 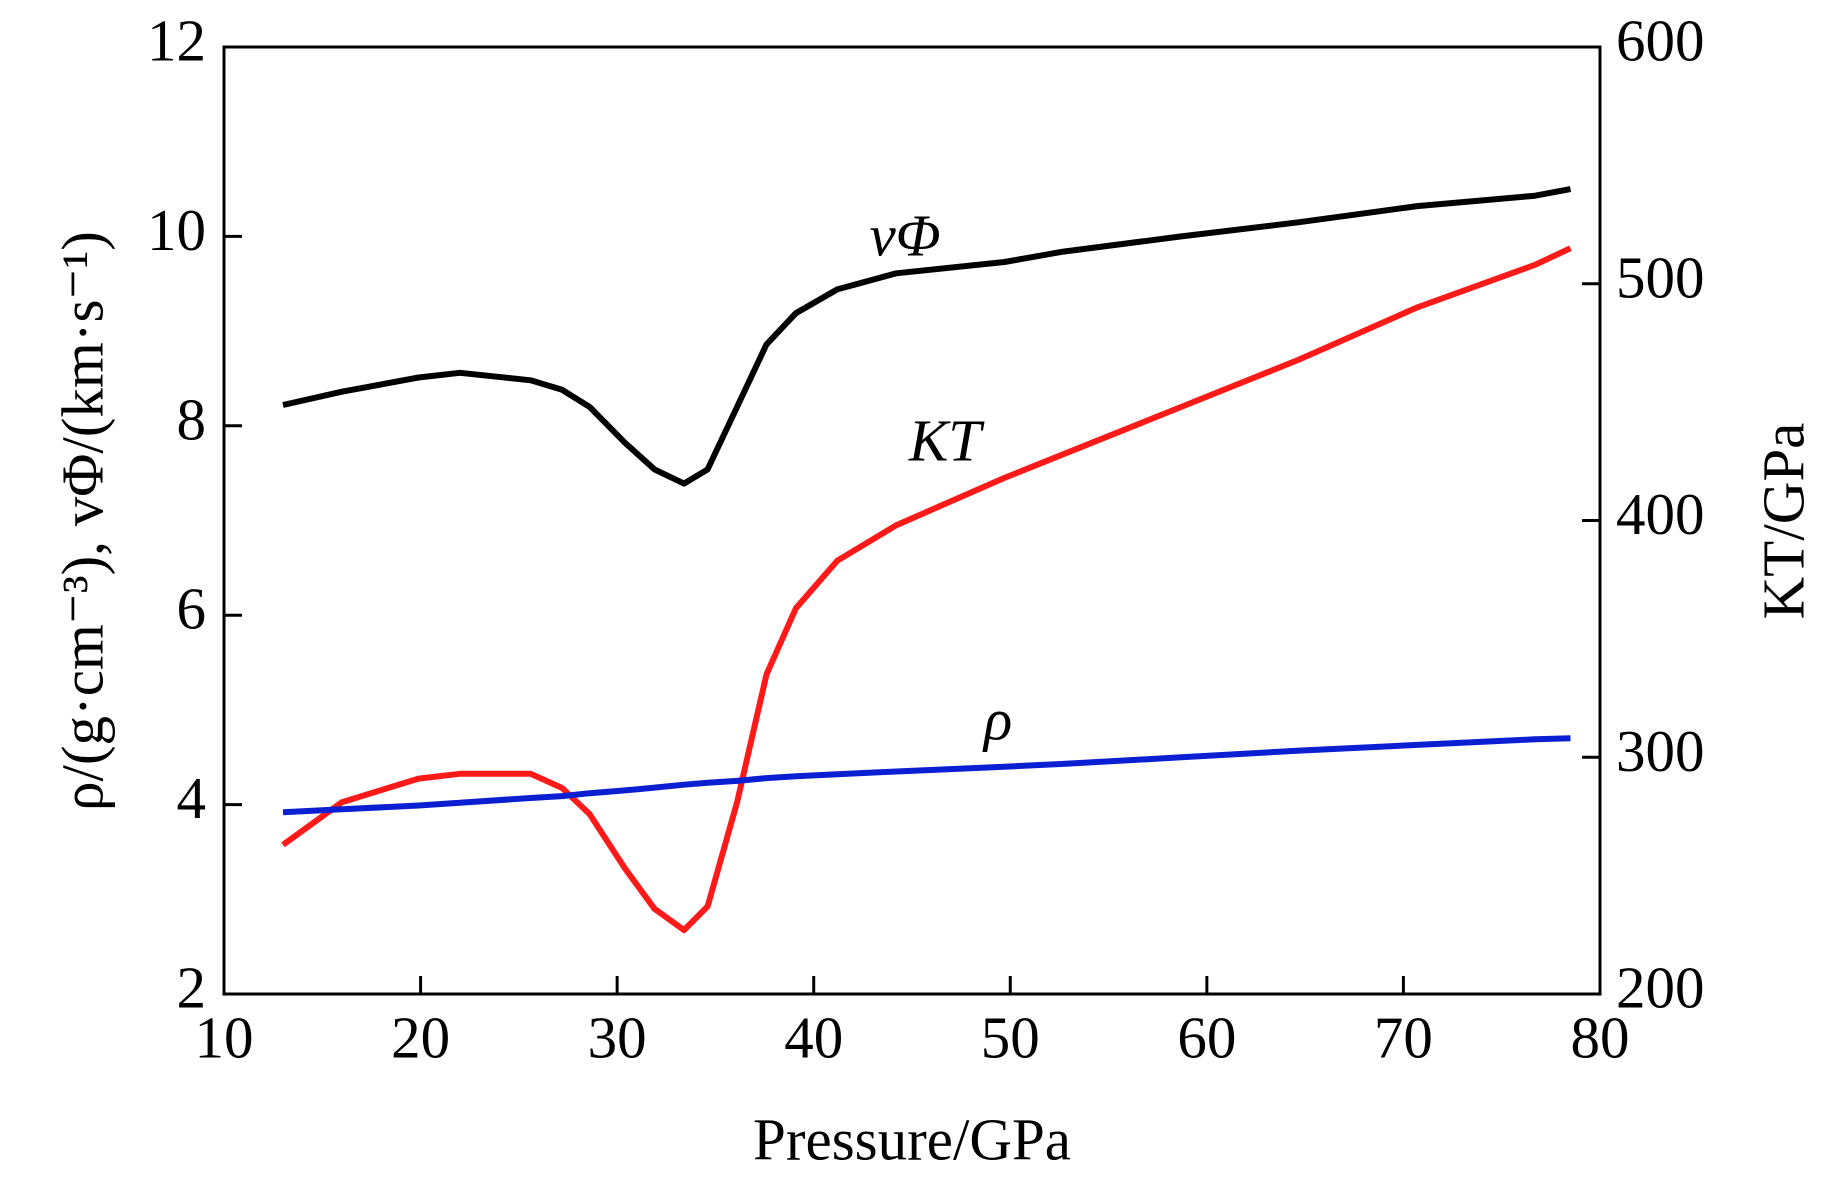 What do you see at coordinates (912, 1140) in the screenshot?
I see `x-axis-title: Pressure/GPa` at bounding box center [912, 1140].